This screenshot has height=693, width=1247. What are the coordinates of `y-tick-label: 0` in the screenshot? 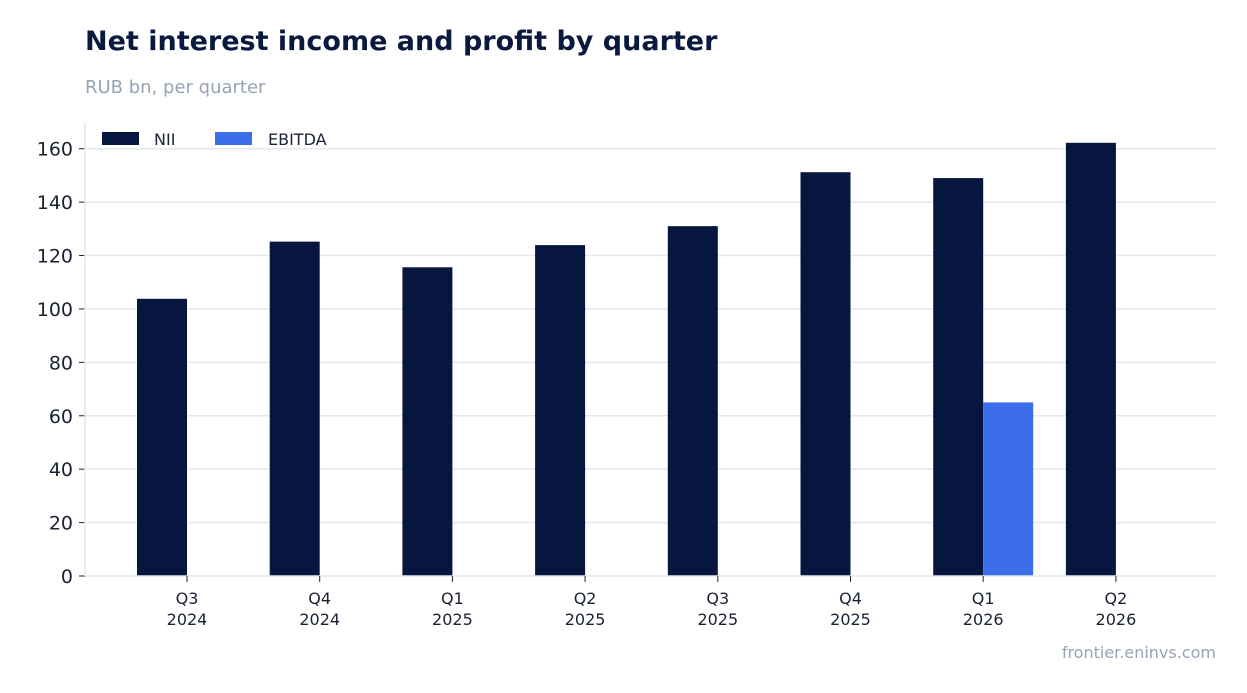 It's located at (67, 577).